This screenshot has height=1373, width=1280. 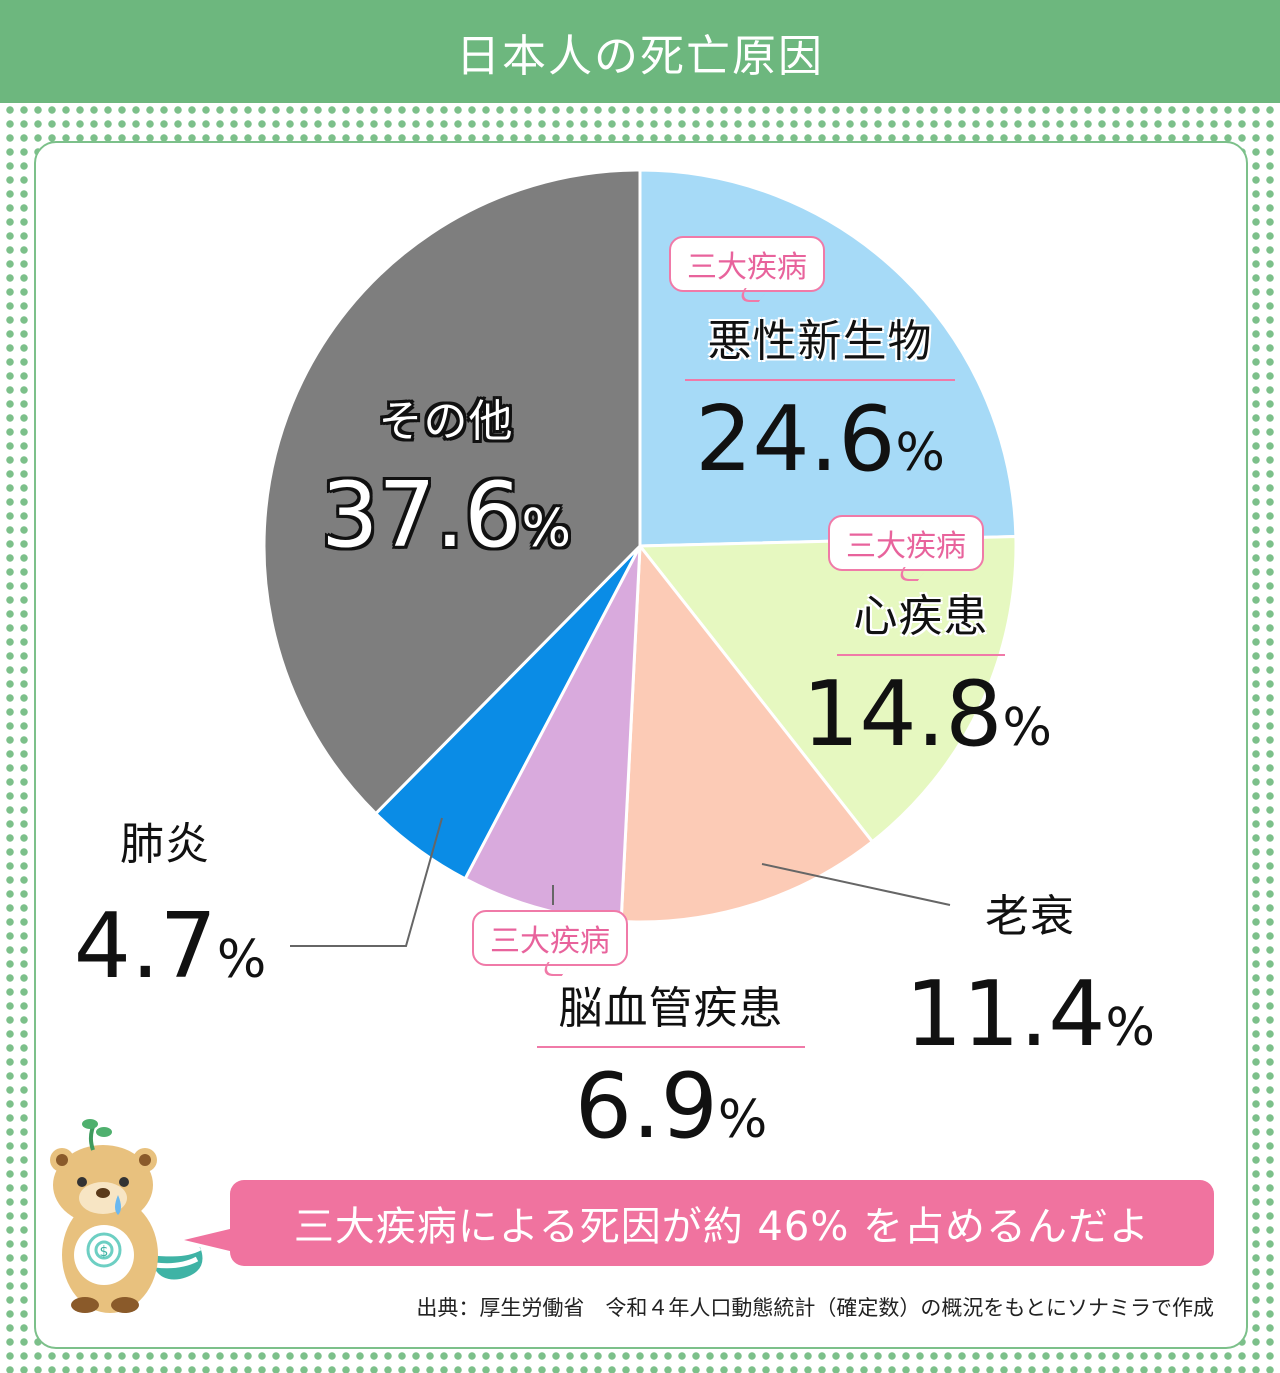 I want to click on tag-heart: 三大疾病, so click(x=906, y=543).